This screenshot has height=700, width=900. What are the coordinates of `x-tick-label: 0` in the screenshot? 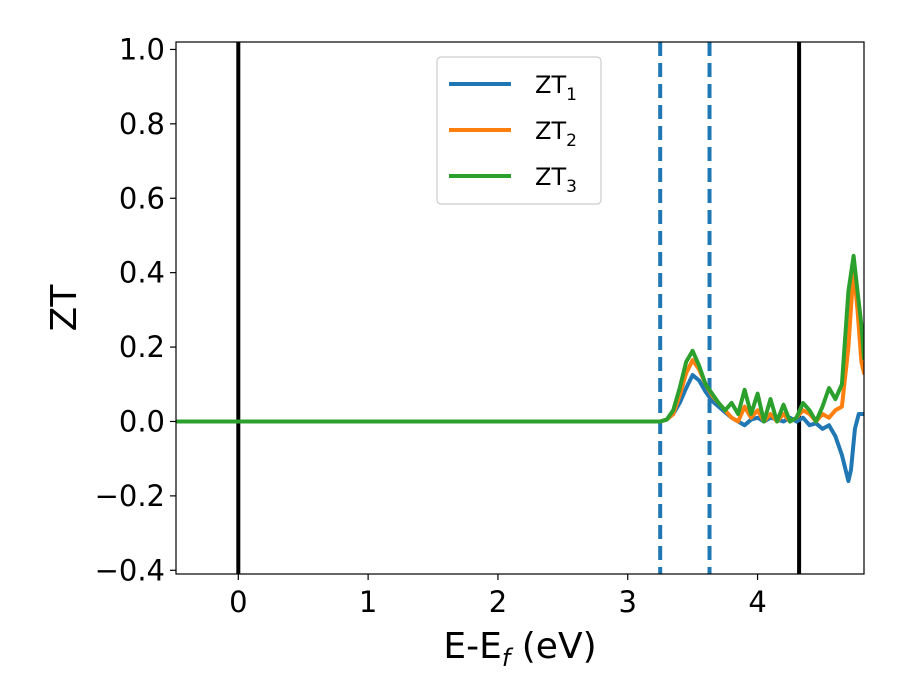 It's located at (238, 602).